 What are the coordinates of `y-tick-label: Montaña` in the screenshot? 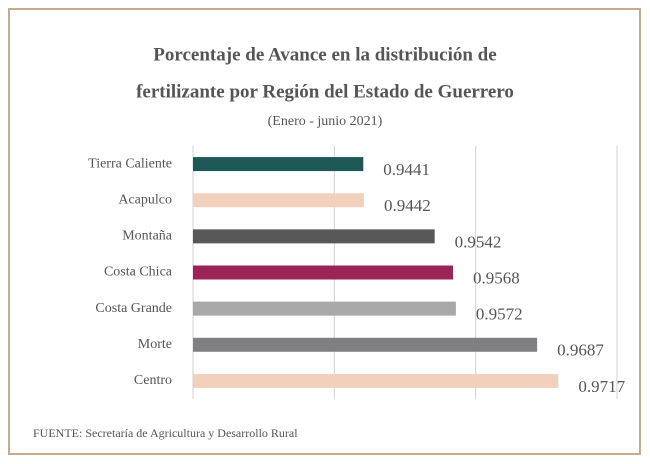 It's located at (147, 236).